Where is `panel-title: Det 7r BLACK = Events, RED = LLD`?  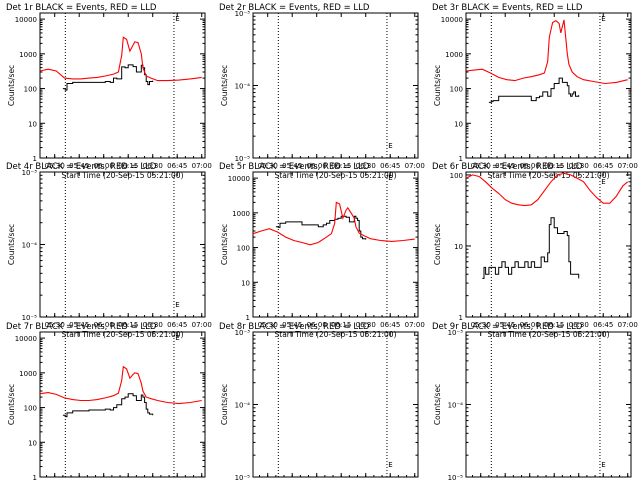
panel-title: Det 7r BLACK = Events, RED = LLD is located at coordinates (81, 327).